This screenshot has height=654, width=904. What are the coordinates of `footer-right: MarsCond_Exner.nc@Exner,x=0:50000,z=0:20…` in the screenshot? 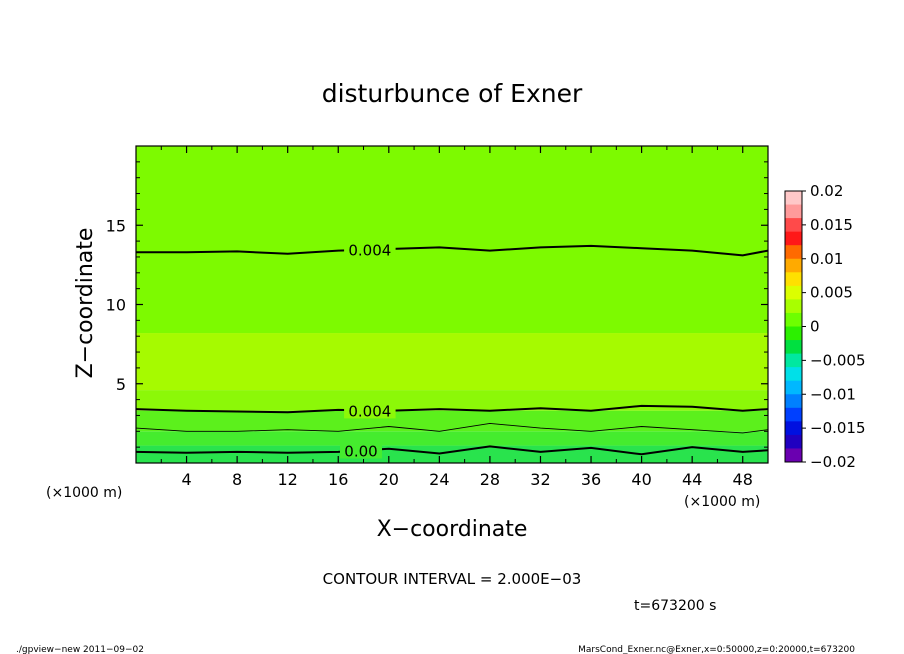 It's located at (716, 649).